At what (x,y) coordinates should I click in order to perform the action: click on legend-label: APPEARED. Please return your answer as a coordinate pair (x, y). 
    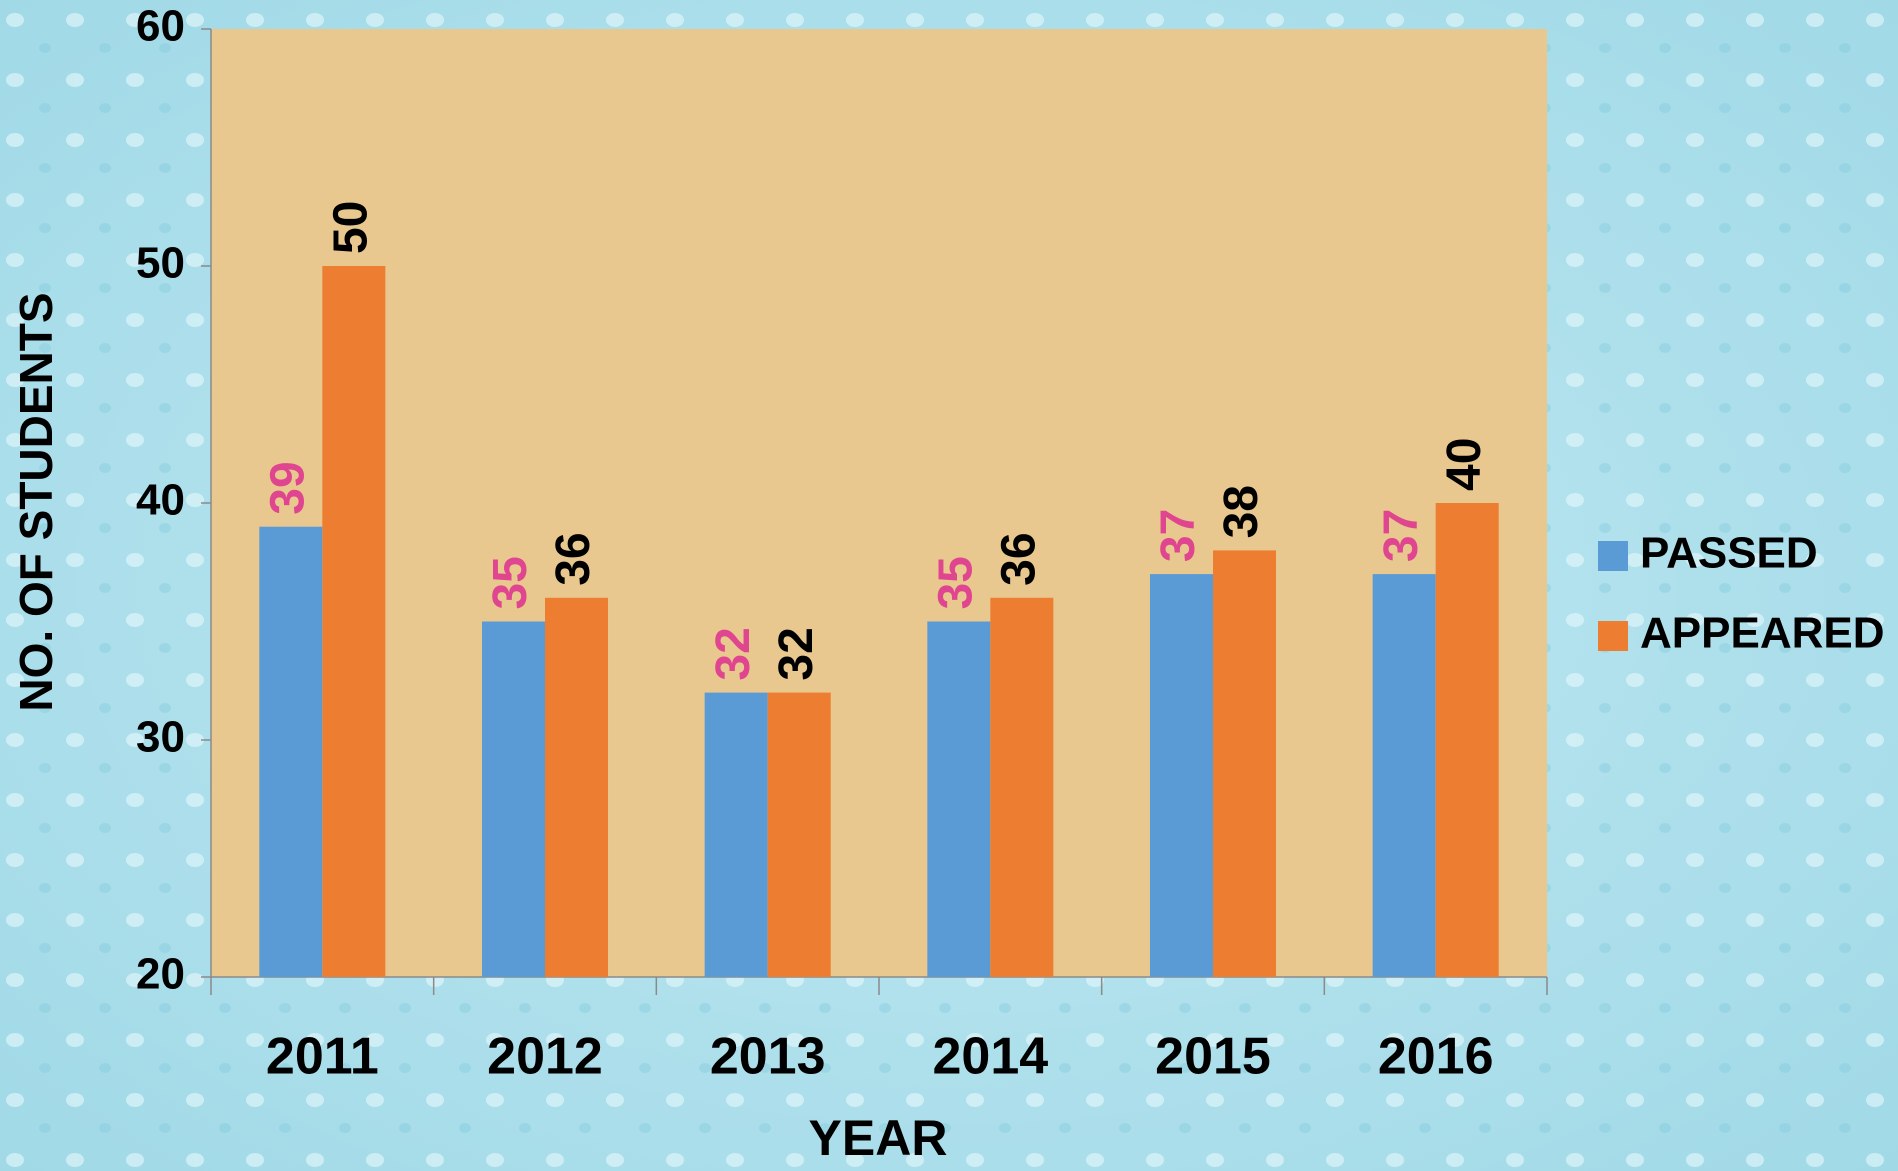
    Looking at the image, I should click on (1762, 633).